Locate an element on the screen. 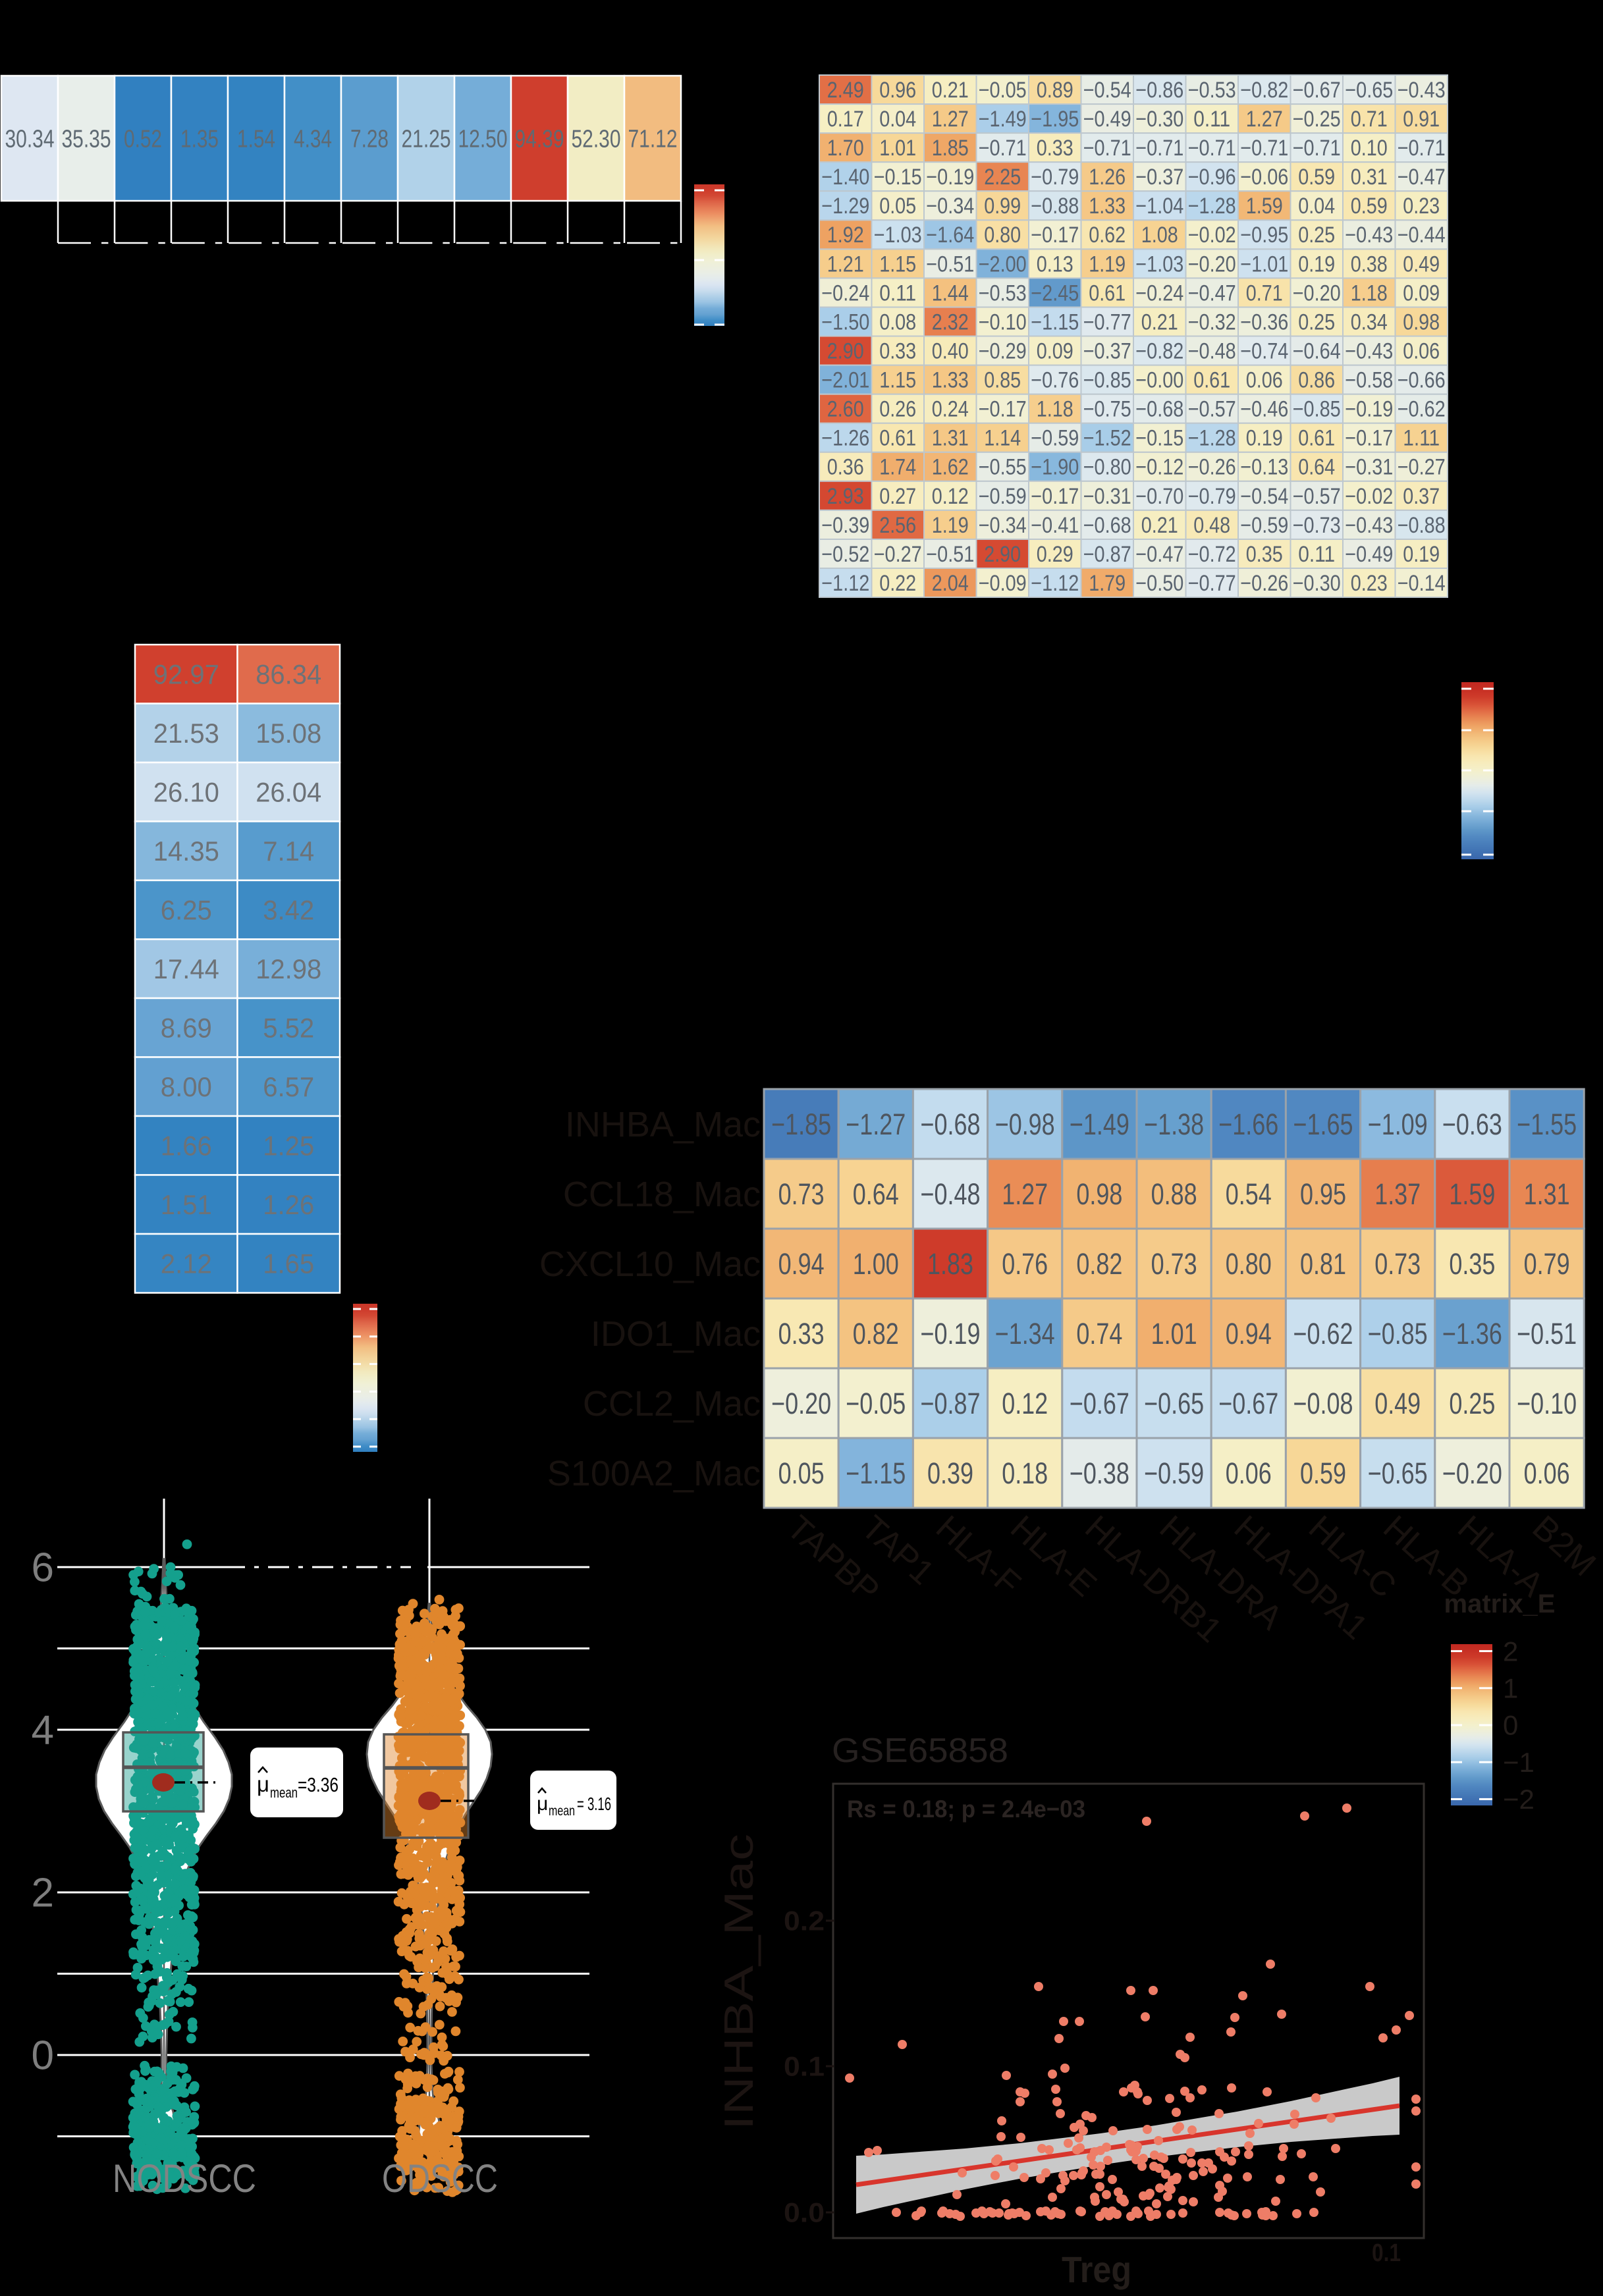 The height and width of the screenshot is (2296, 1603). svg-text: −0.64 is located at coordinates (1317, 351).